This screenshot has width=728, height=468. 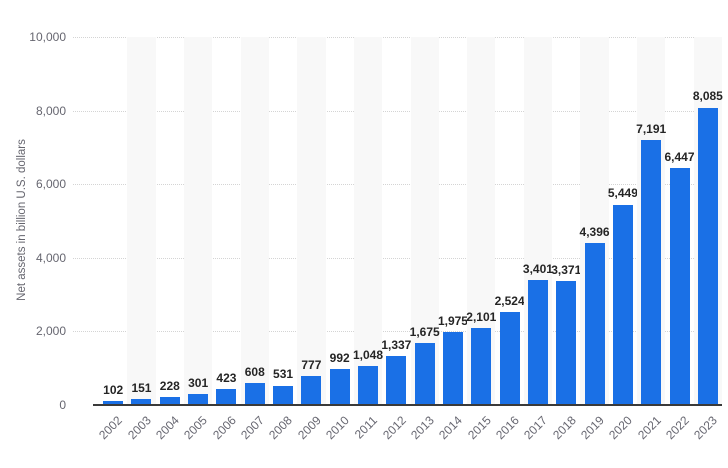 What do you see at coordinates (141, 388) in the screenshot?
I see `bar-value-label: 151` at bounding box center [141, 388].